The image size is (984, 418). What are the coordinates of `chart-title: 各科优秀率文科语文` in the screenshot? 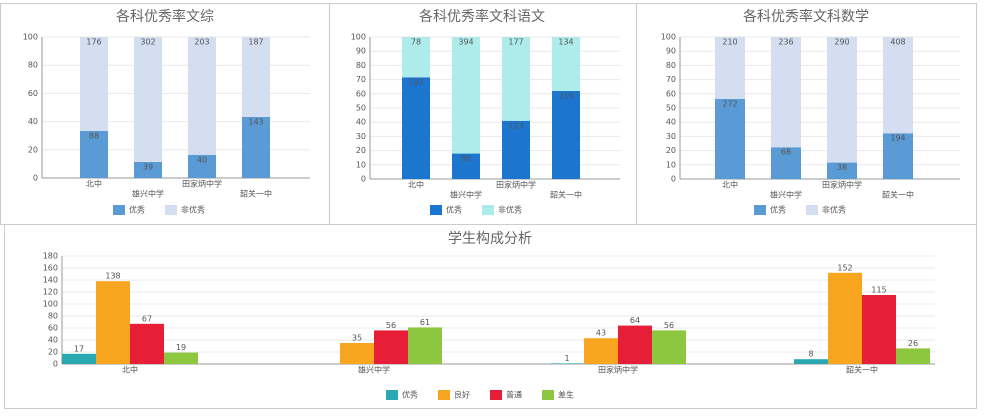 It's located at (482, 16).